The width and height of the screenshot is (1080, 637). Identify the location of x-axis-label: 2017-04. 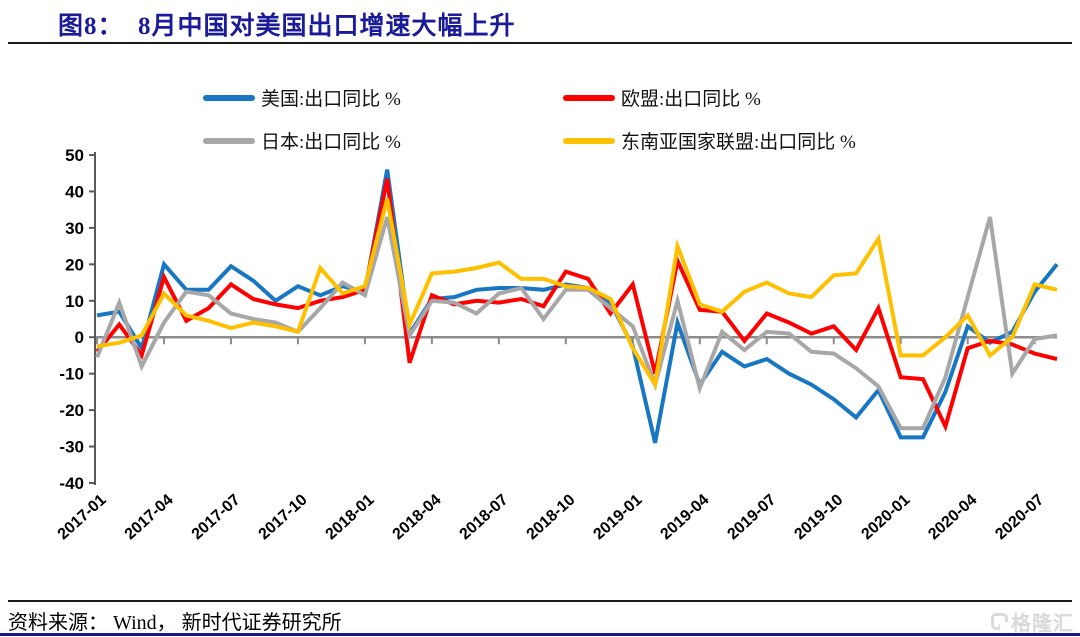
(149, 517).